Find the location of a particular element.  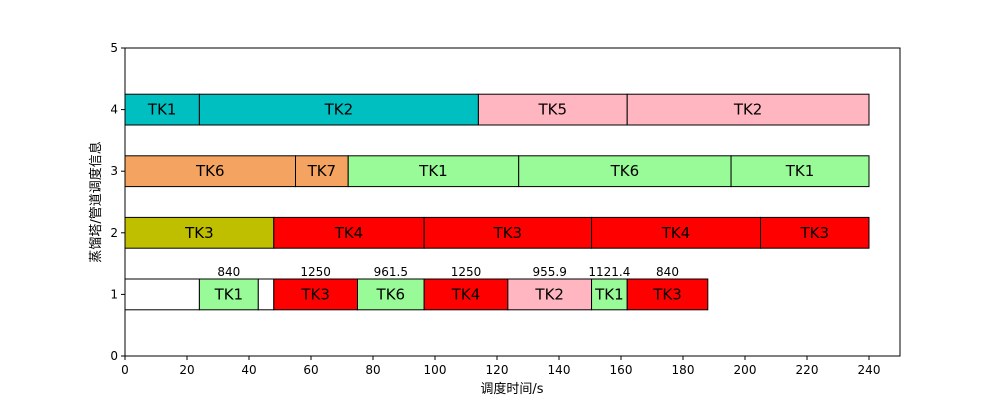

x-tick-label: 80 is located at coordinates (372, 370).